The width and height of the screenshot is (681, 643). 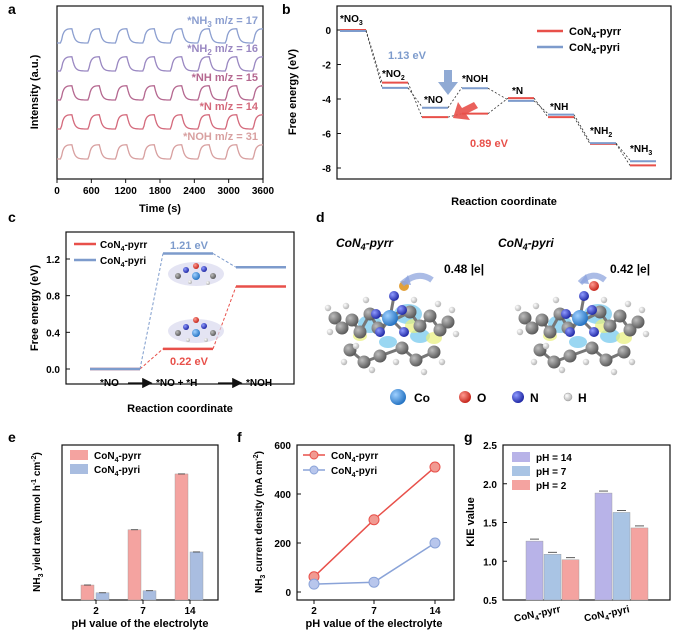 What do you see at coordinates (224, 260) in the screenshot?
I see `c-connector` at bounding box center [224, 260].